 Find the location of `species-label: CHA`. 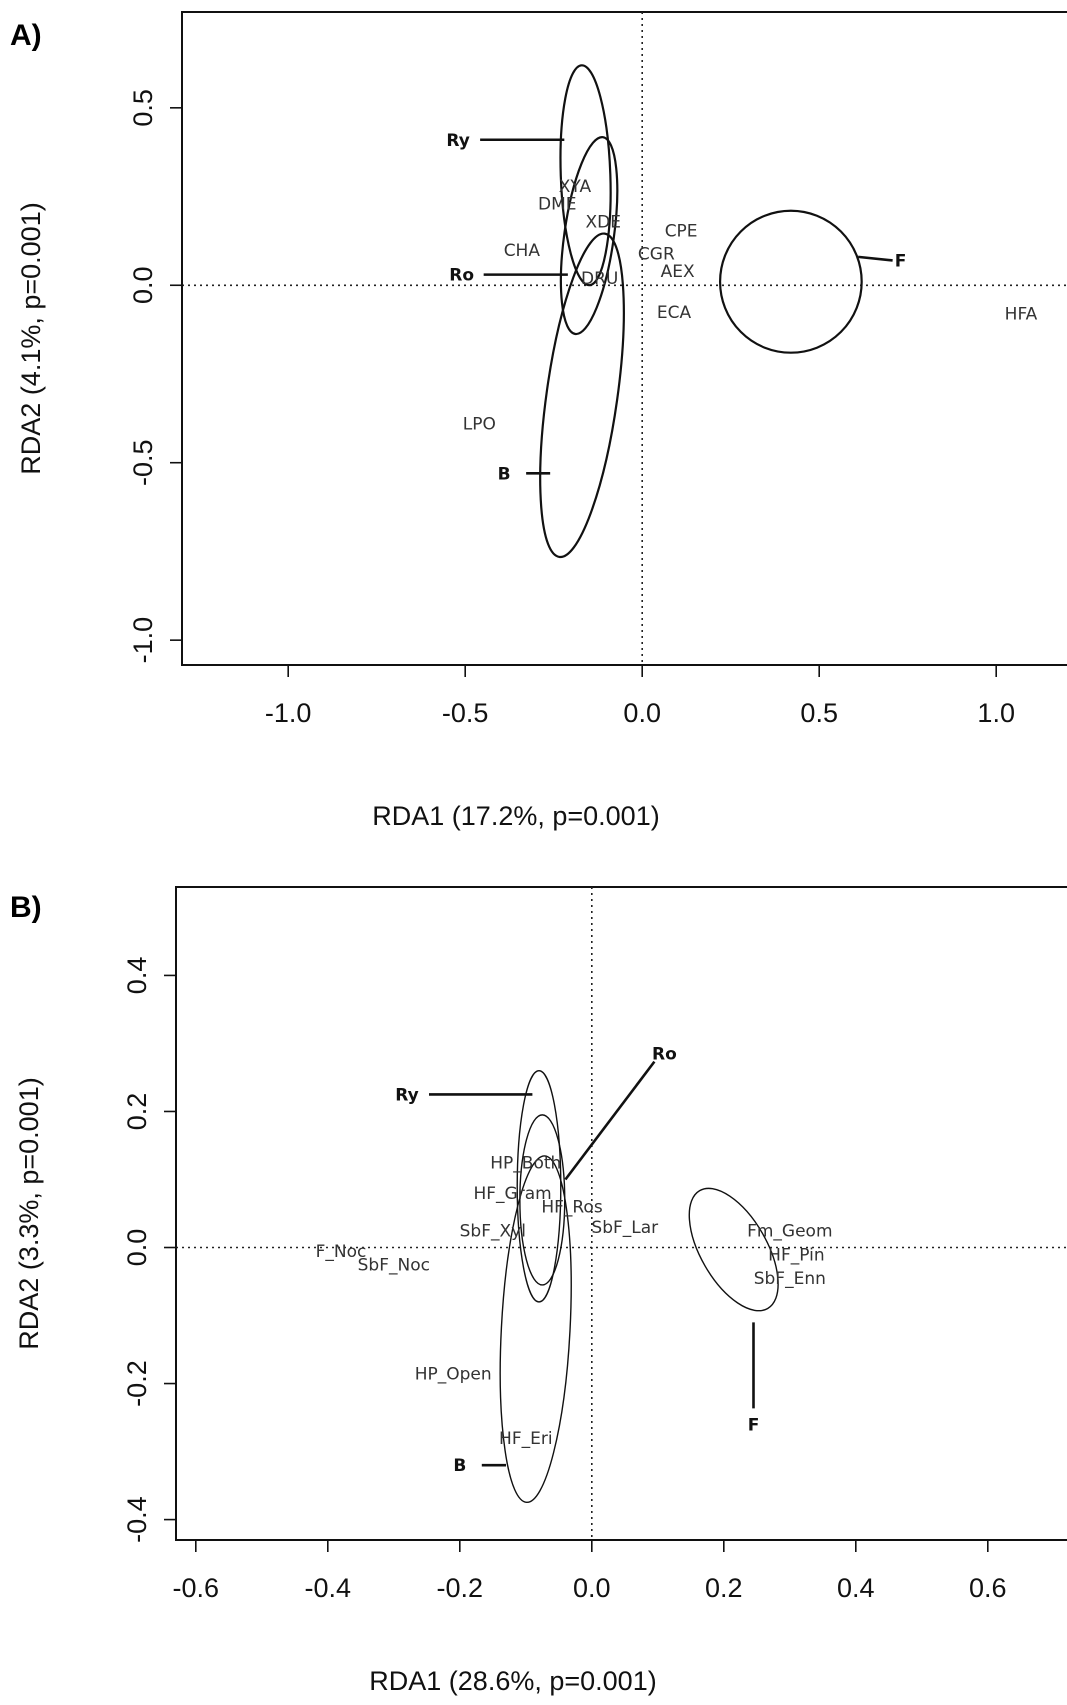

species-label: CHA is located at coordinates (522, 251).